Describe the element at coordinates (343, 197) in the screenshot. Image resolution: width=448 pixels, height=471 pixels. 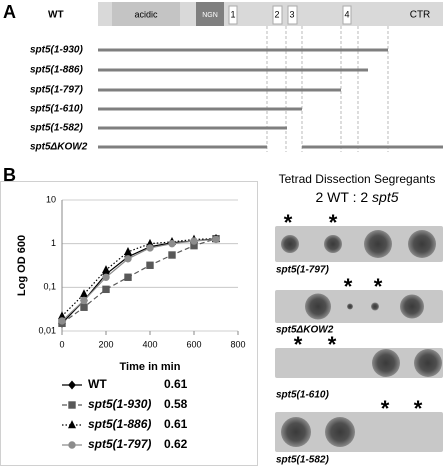
I see `subtitle-text: 2 WT : 2` at that location.